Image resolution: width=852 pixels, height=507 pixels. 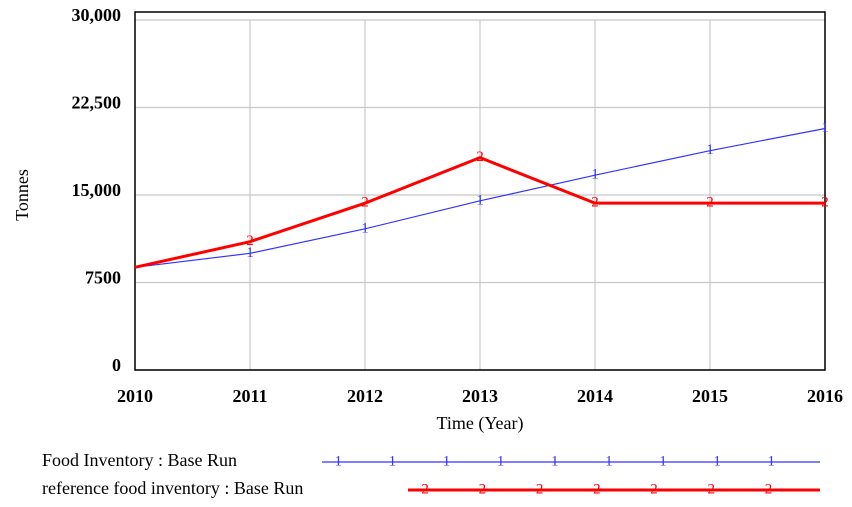 I want to click on x-tick-label: 2013, so click(x=480, y=396).